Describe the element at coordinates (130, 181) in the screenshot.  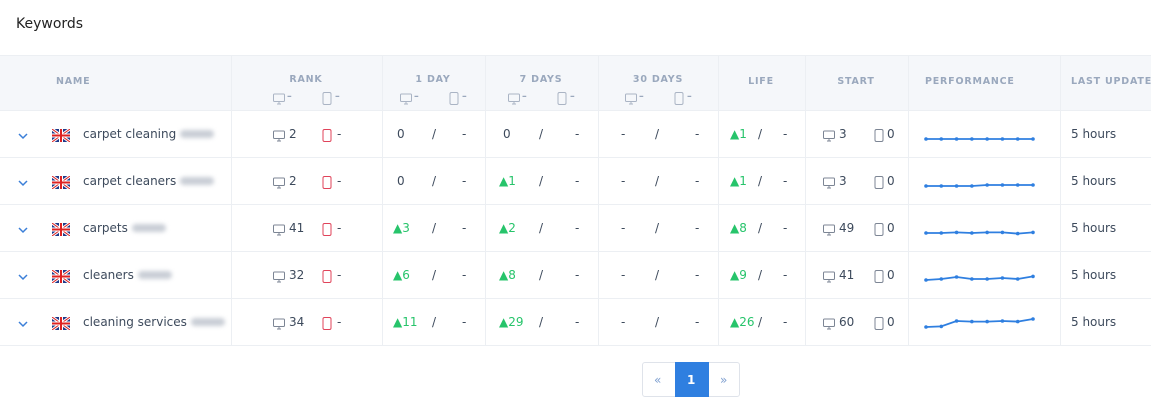
I see `keyword: carpet cleaners` at that location.